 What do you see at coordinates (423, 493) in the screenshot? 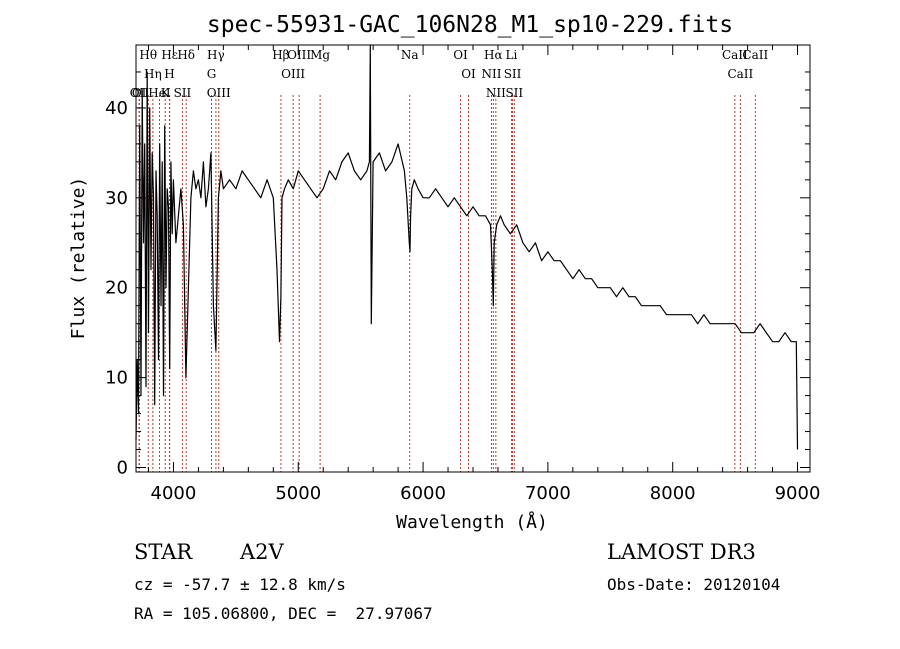
I see `x-tick-label: 6000` at bounding box center [423, 493].